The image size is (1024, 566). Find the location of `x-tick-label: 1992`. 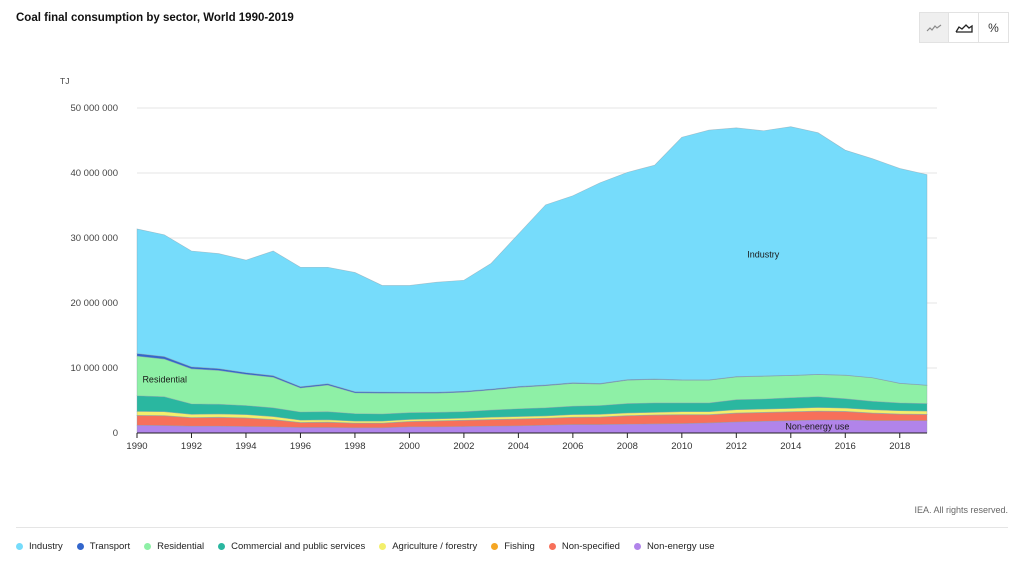

x-tick-label: 1992 is located at coordinates (191, 446).